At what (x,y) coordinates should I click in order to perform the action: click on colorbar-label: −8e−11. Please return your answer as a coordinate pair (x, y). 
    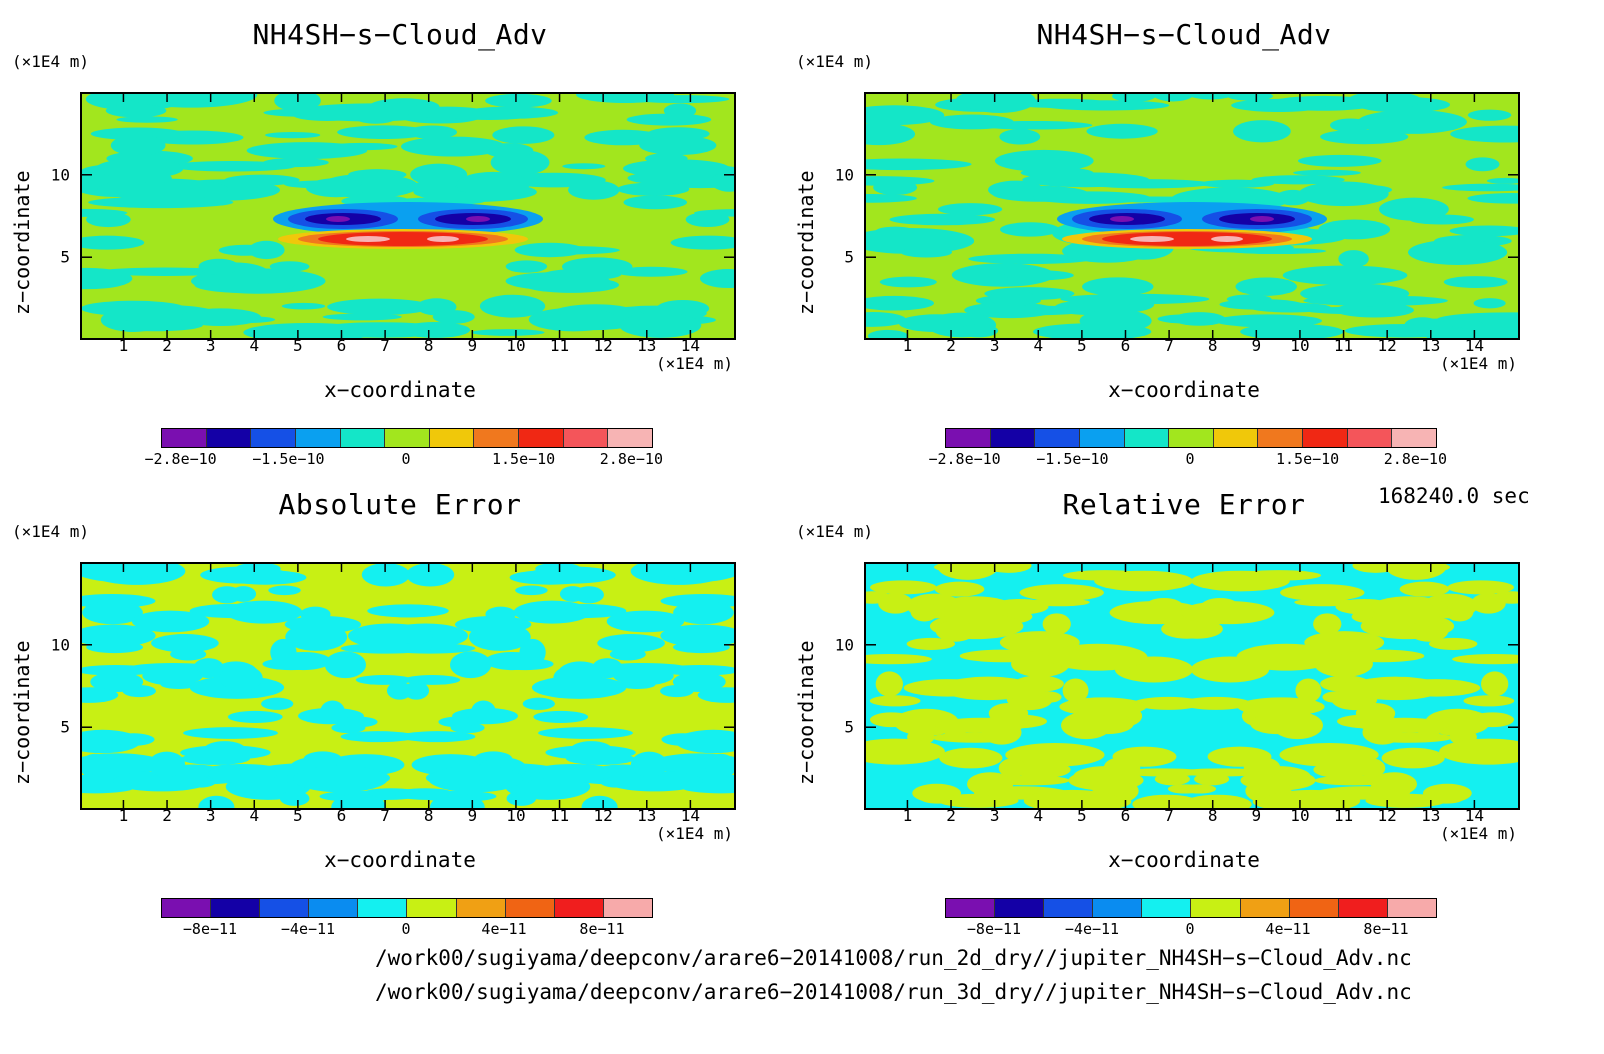
    Looking at the image, I should click on (994, 929).